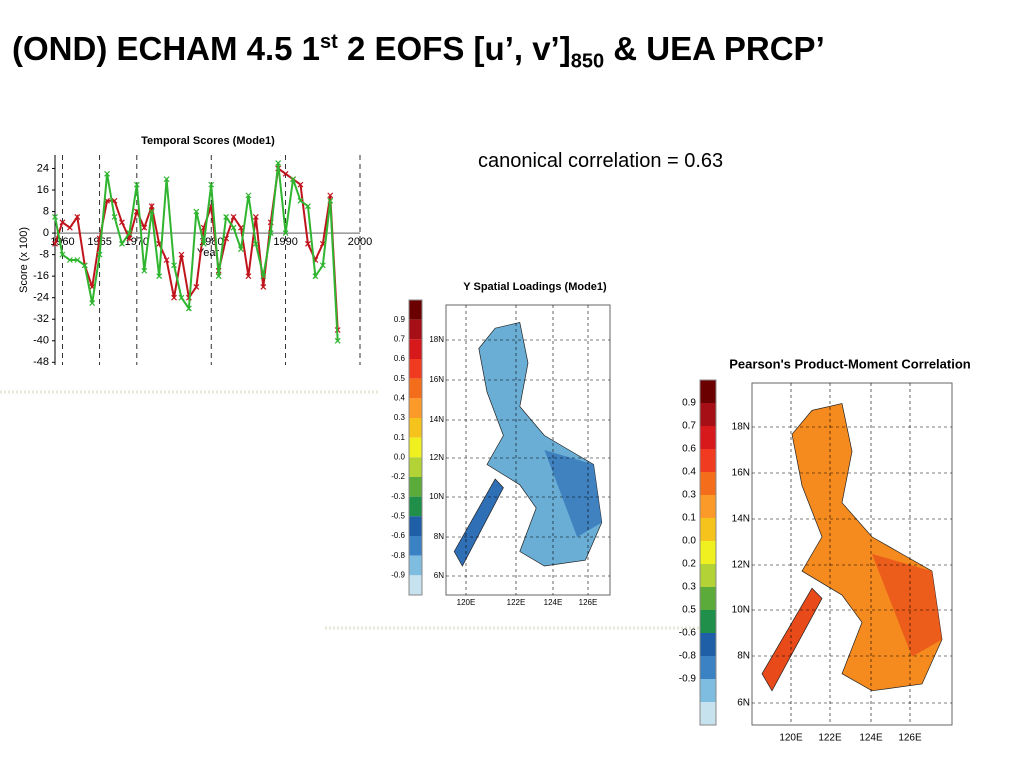 Image resolution: width=1024 pixels, height=768 pixels. Describe the element at coordinates (714, 48) in the screenshot. I see `title-part: & UEA PRCP’` at that location.